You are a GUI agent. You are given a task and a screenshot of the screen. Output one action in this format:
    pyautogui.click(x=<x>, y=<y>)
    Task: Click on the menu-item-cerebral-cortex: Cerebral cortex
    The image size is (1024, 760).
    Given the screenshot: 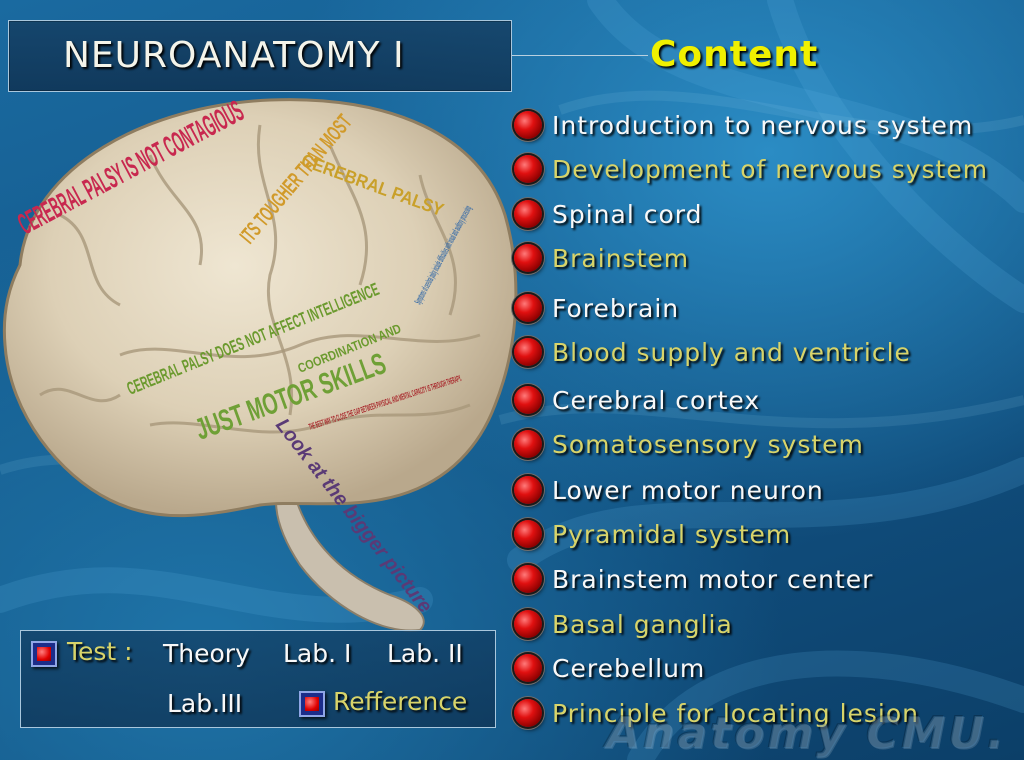 What is the action you would take?
    pyautogui.click(x=637, y=400)
    